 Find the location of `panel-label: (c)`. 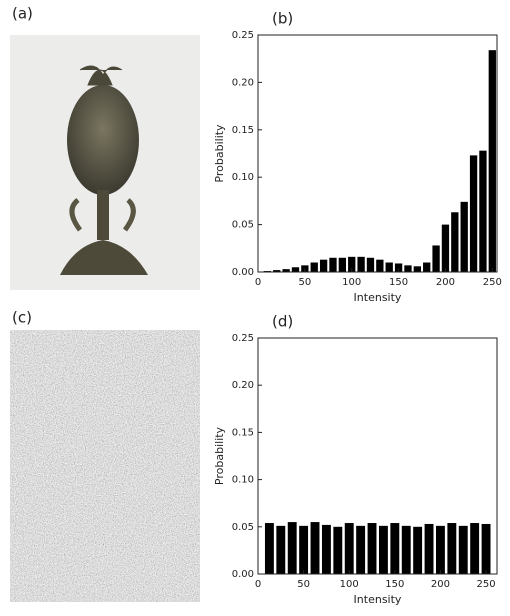

panel-label: (c) is located at coordinates (22, 318).